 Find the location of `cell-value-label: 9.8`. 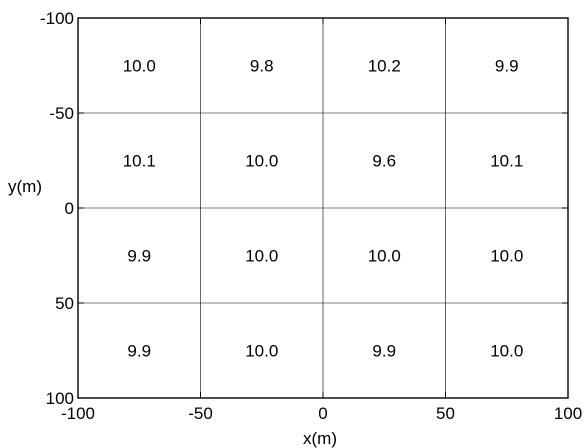

cell-value-label: 9.8 is located at coordinates (262, 66).